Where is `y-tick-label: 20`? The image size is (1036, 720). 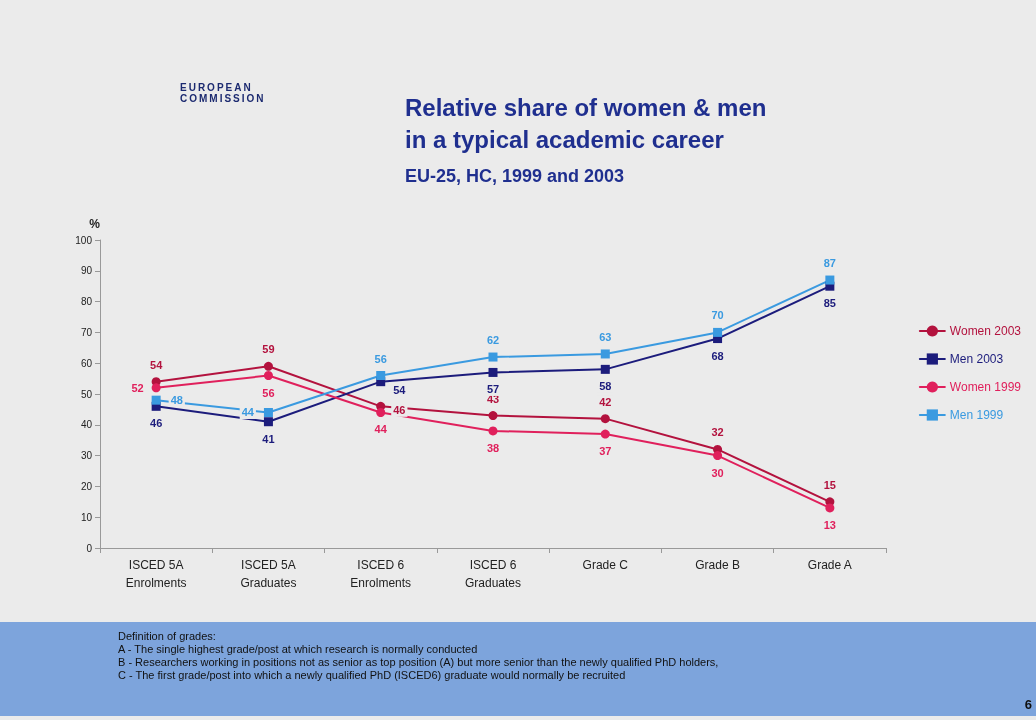 y-tick-label: 20 is located at coordinates (86, 486).